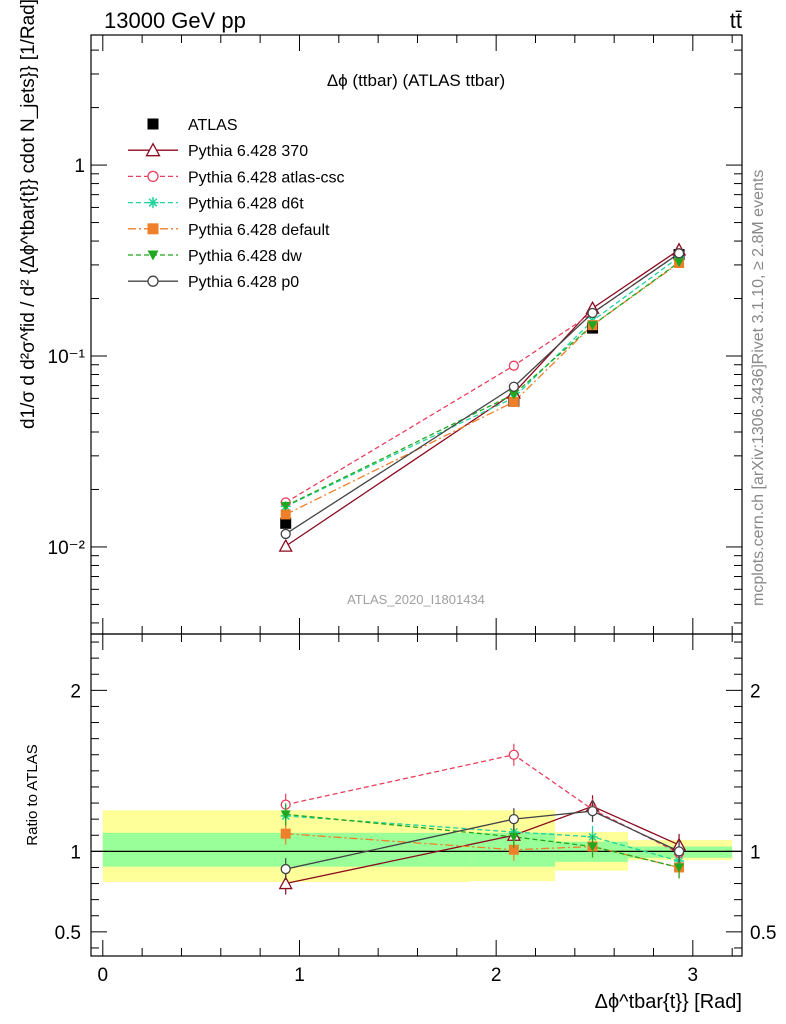 The image size is (786, 1024). What do you see at coordinates (755, 852) in the screenshot?
I see `ratio-y-tick-label-right: 1` at bounding box center [755, 852].